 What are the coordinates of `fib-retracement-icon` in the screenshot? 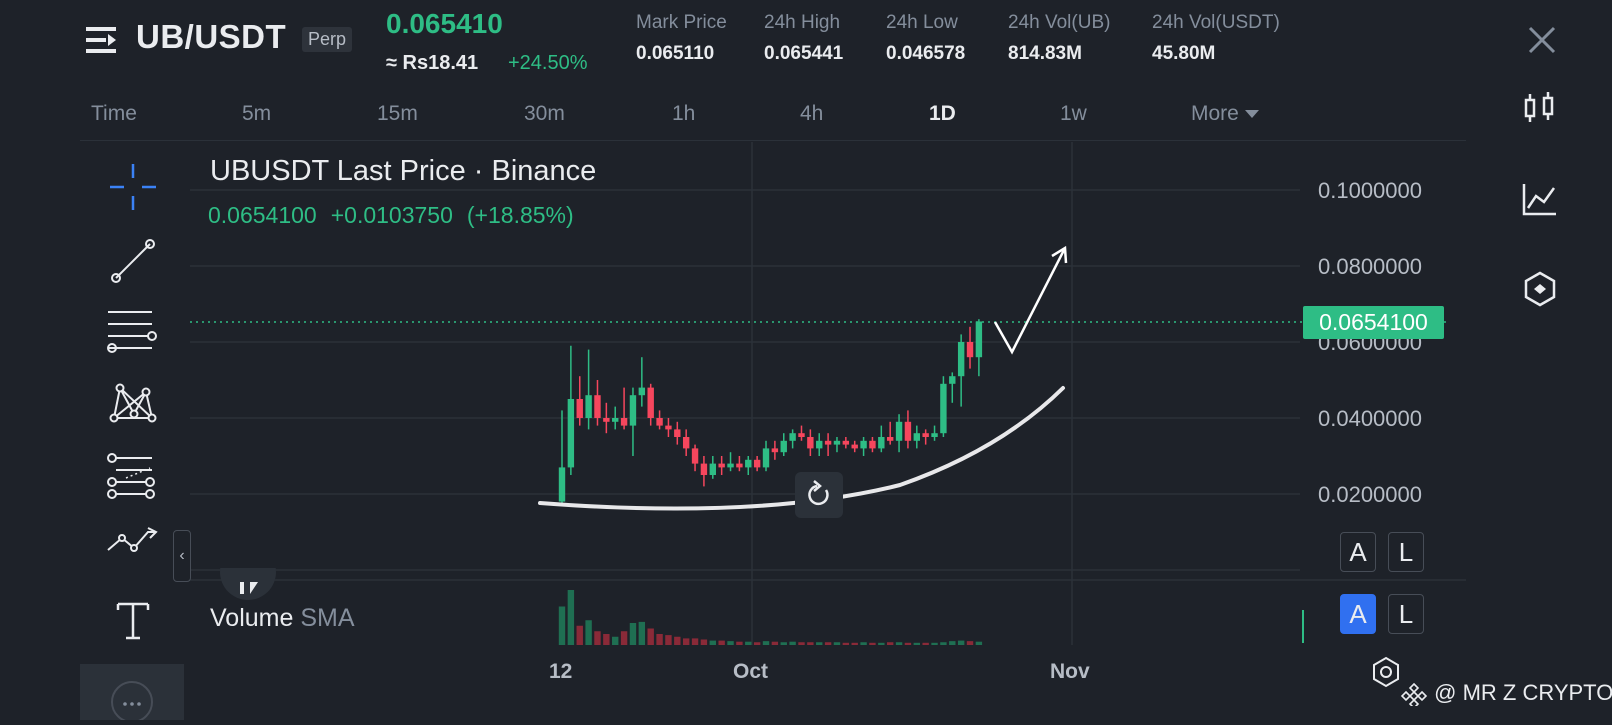 It's located at (133, 333).